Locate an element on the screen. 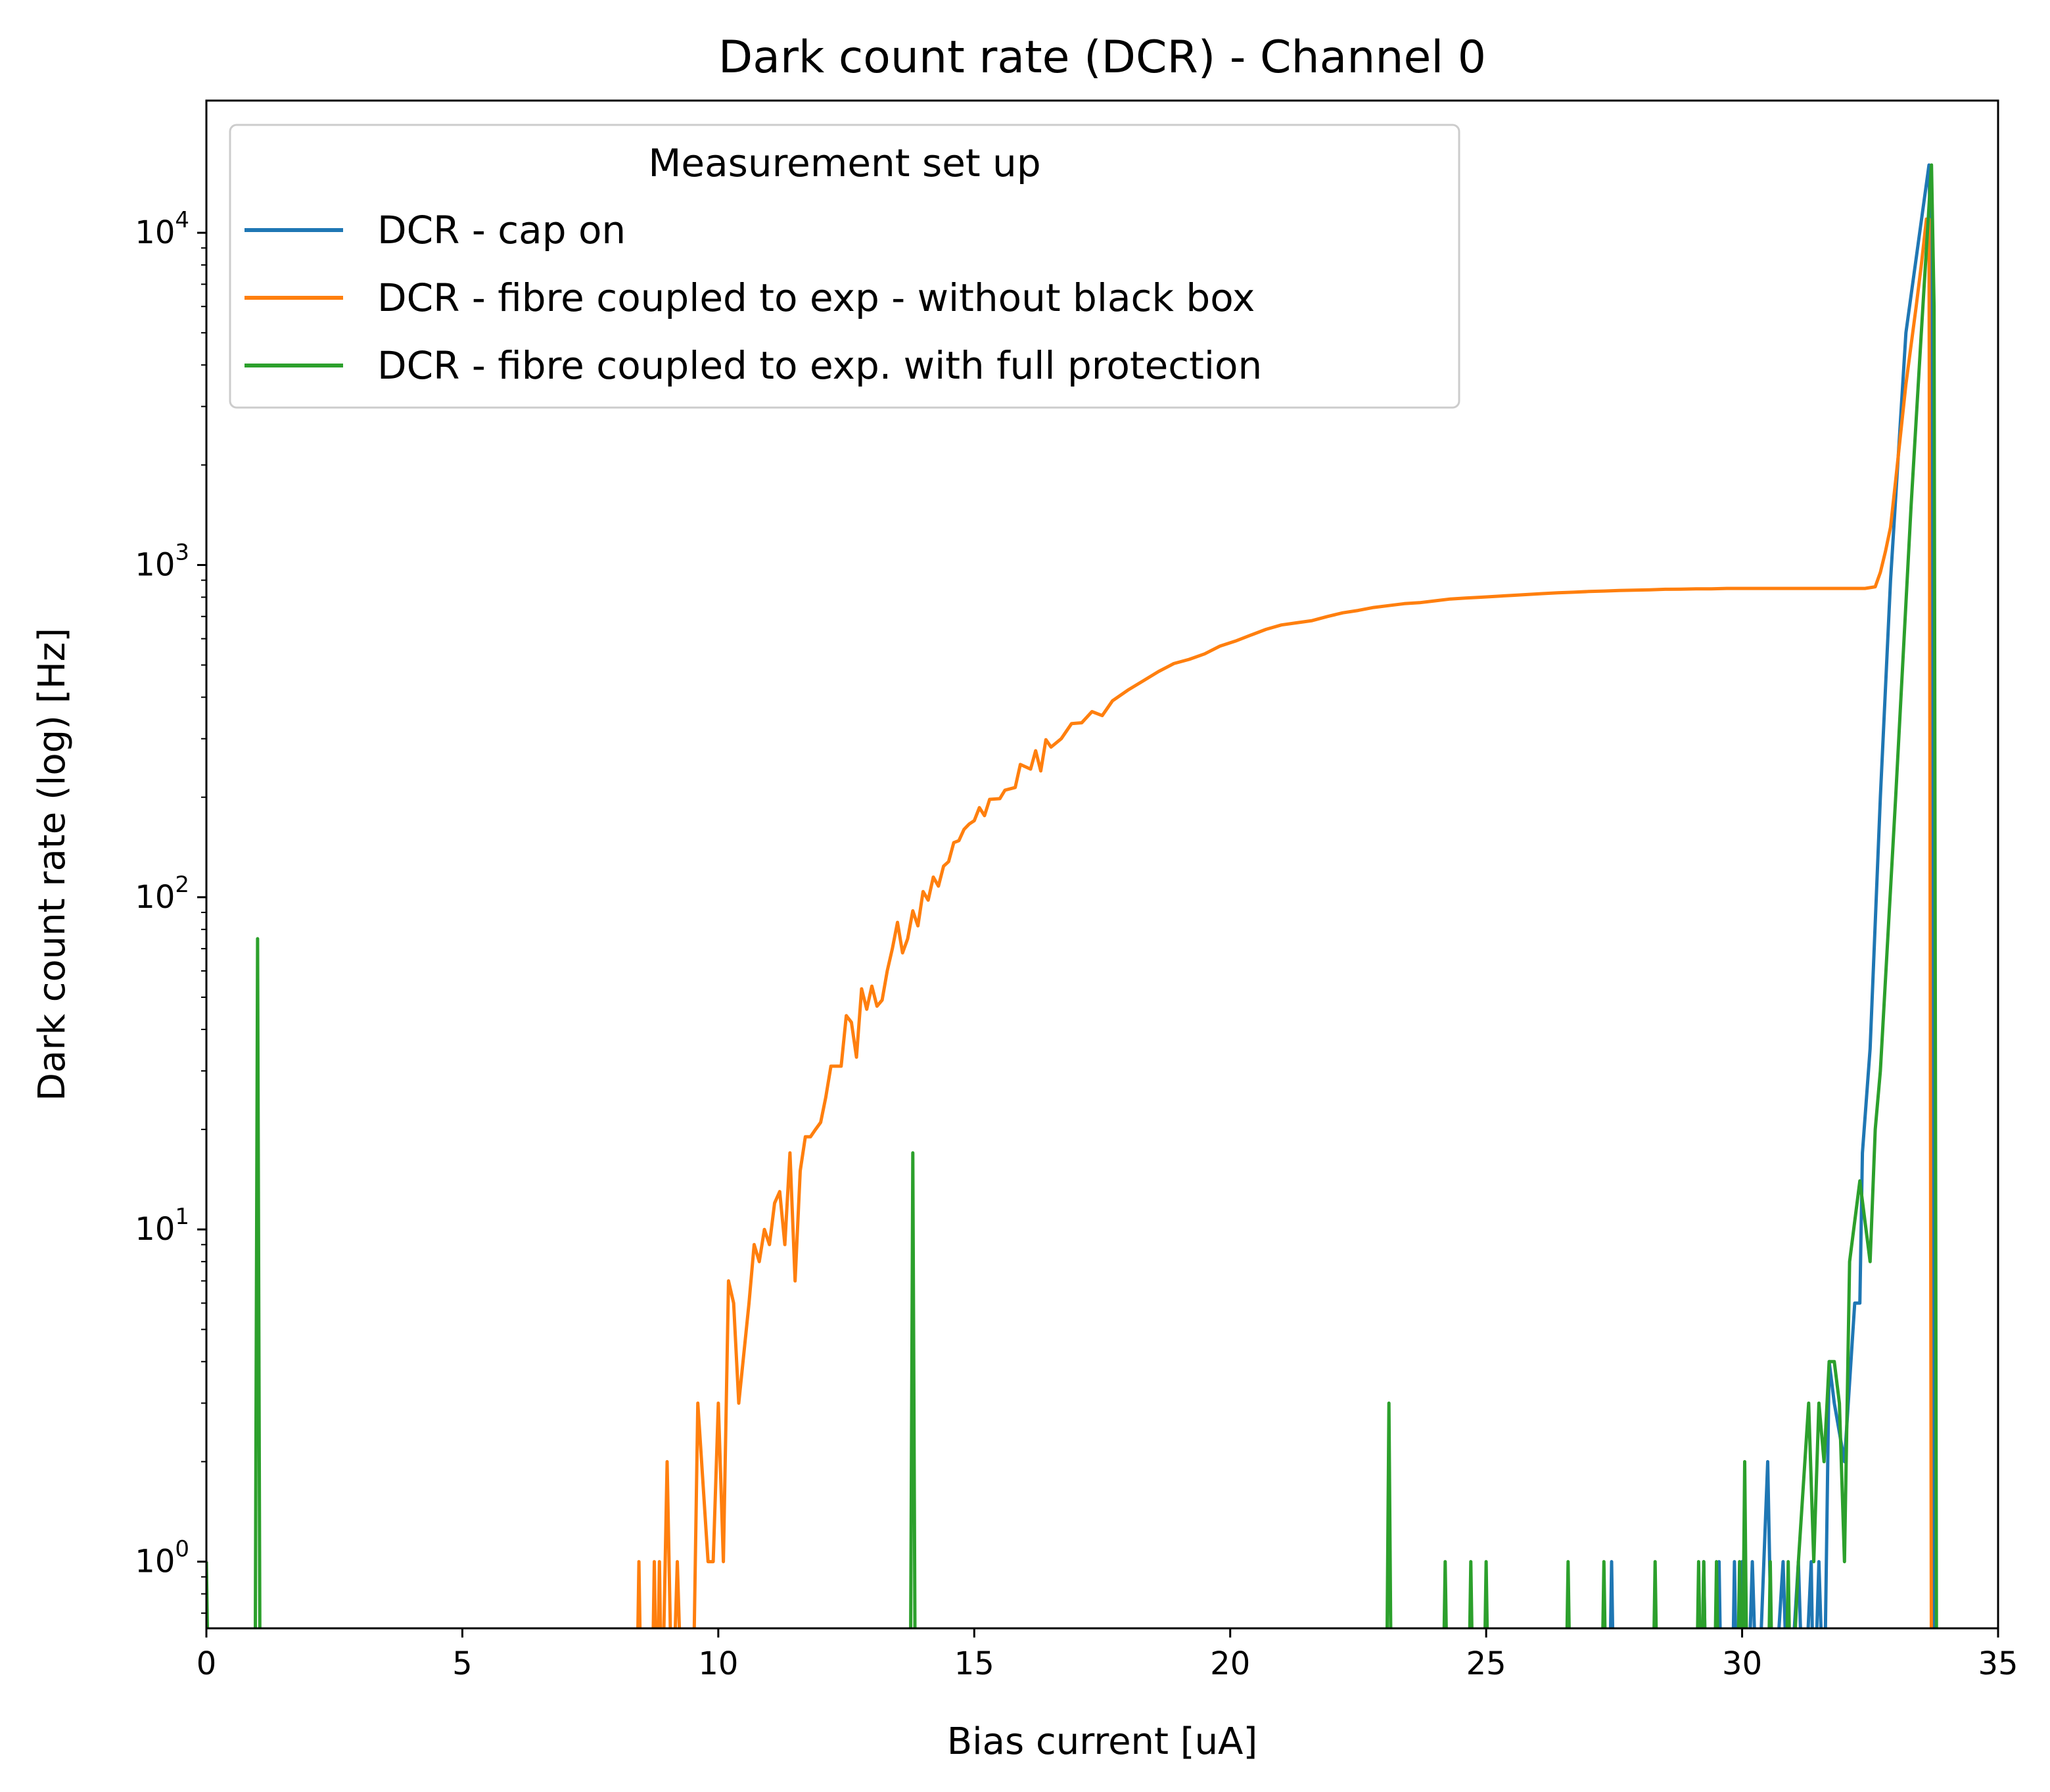 Image resolution: width=2050 pixels, height=1792 pixels. x-axis: 0 5 10 15 20 25 30 35 is located at coordinates (1107, 1655).